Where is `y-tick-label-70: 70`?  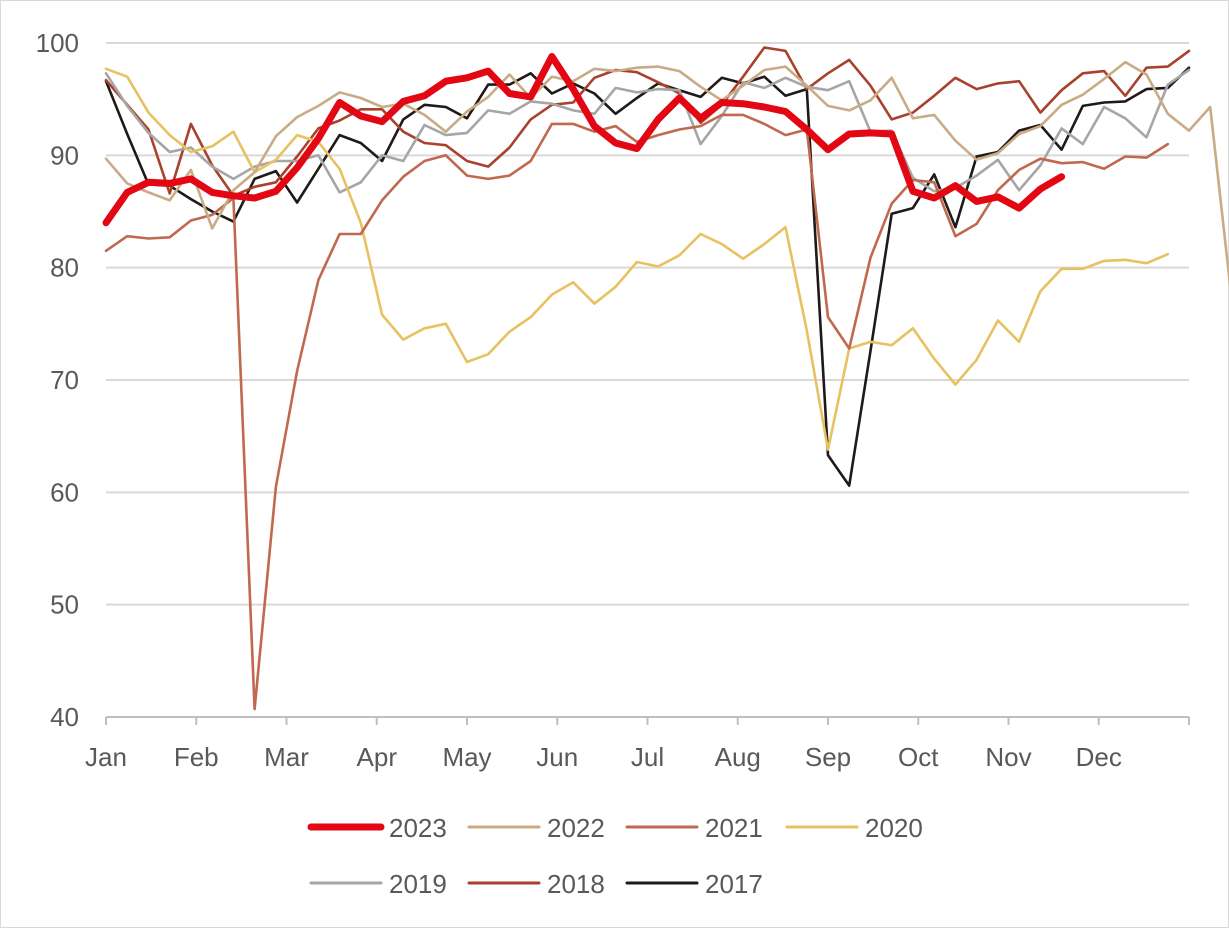 y-tick-label-70: 70 is located at coordinates (64, 380).